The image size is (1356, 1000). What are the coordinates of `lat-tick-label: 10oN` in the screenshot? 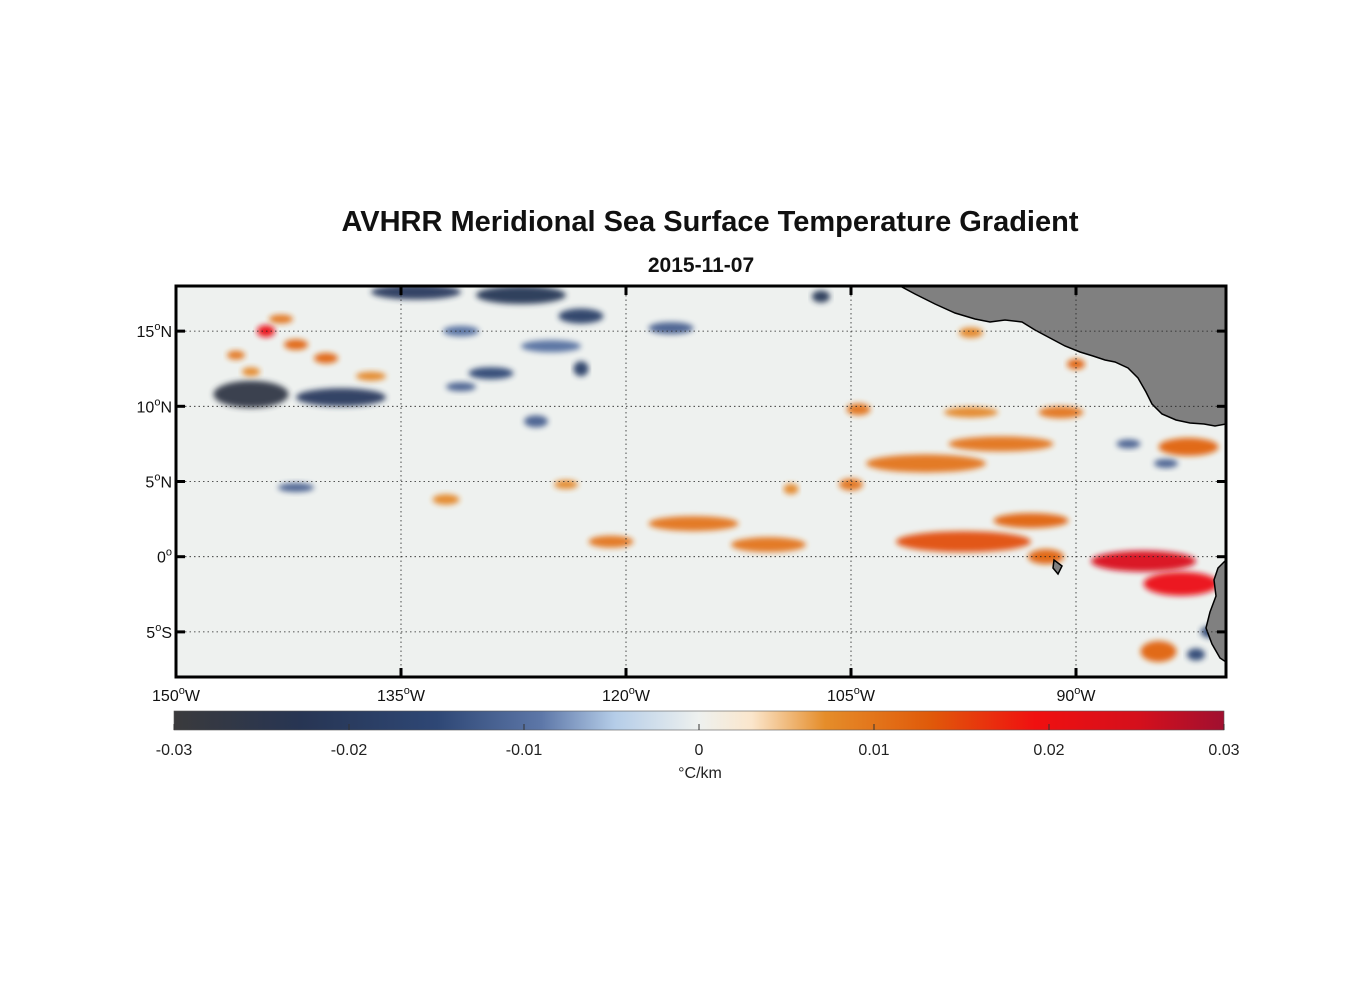 It's located at (154, 406).